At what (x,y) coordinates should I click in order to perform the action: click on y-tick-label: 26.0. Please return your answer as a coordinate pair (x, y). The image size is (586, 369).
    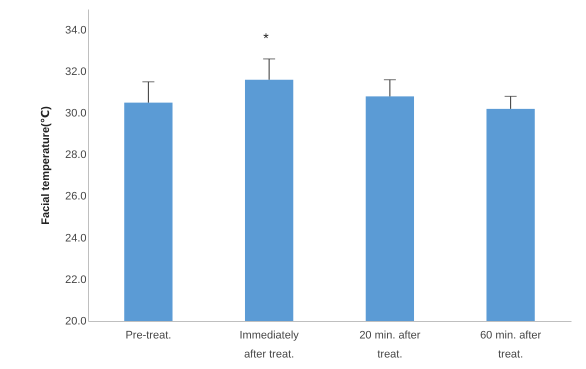
    Looking at the image, I should click on (75, 196).